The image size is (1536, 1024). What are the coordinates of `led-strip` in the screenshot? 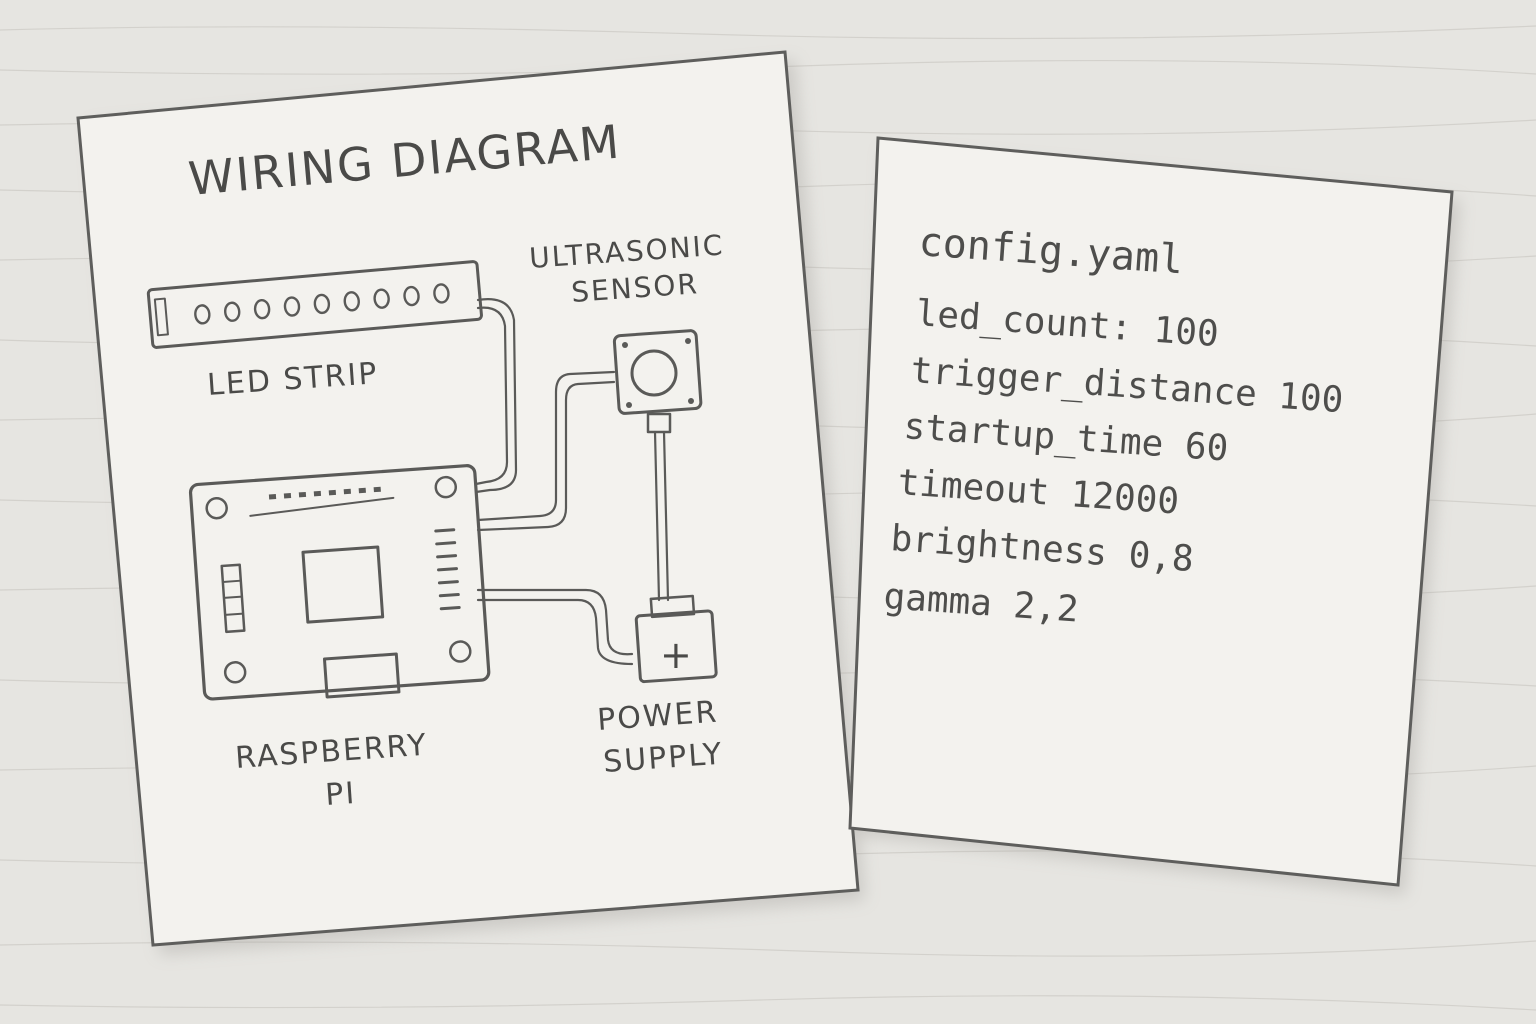 It's located at (314, 304).